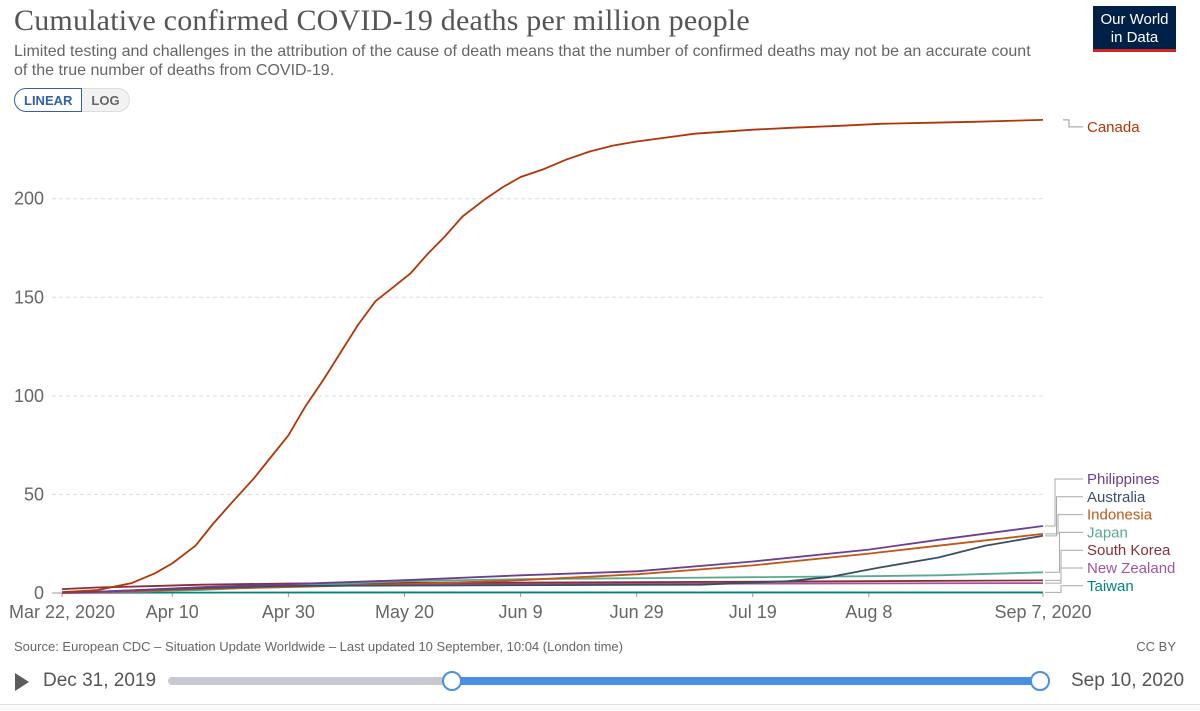 This screenshot has width=1200, height=711. What do you see at coordinates (868, 612) in the screenshot?
I see `x-tick-label: Aug 8` at bounding box center [868, 612].